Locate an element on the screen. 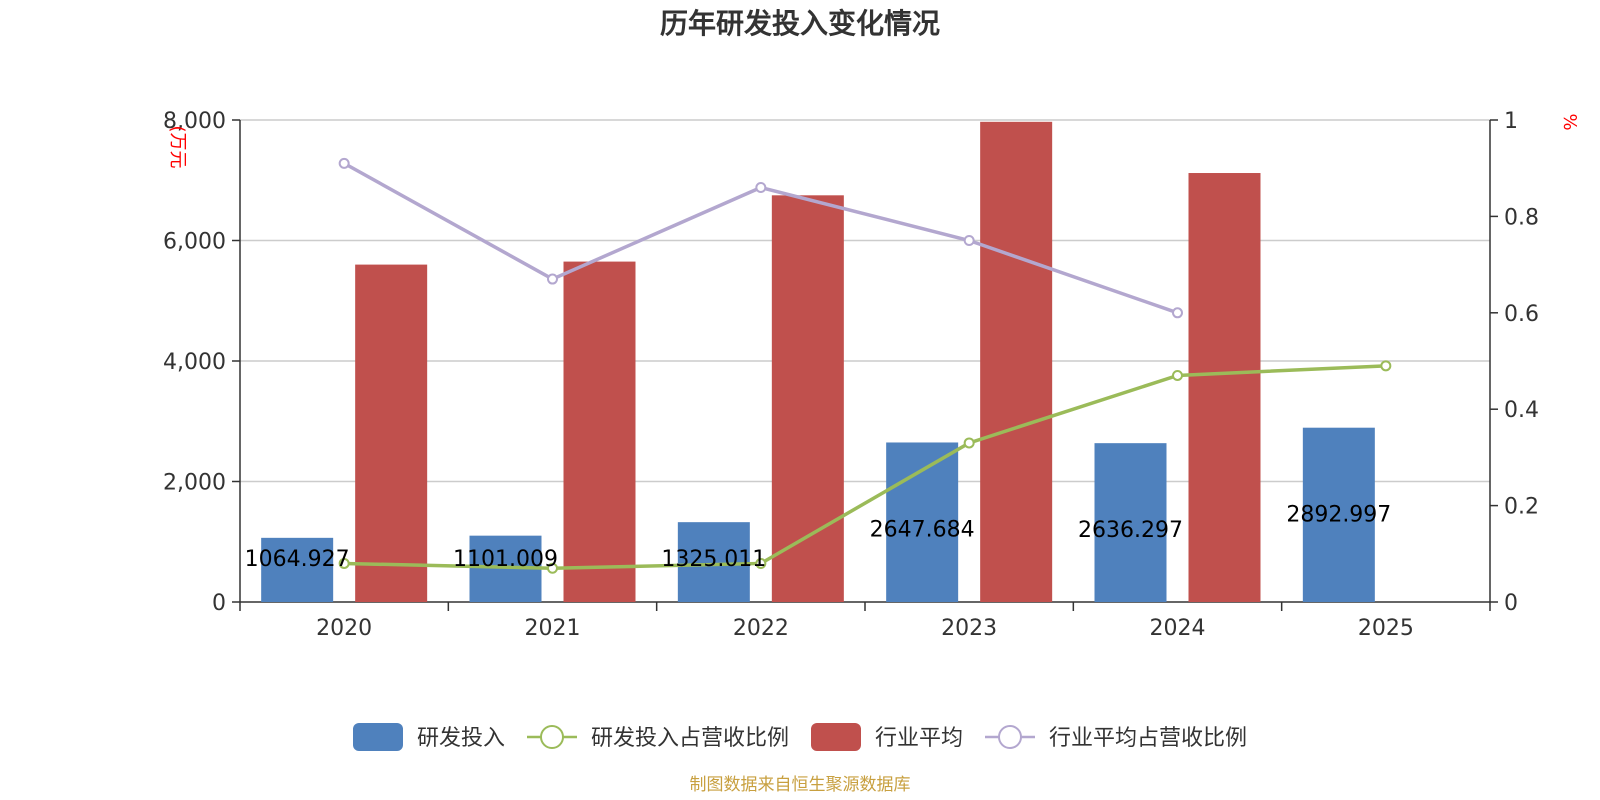  legend-label: 行业平均 is located at coordinates (919, 738).